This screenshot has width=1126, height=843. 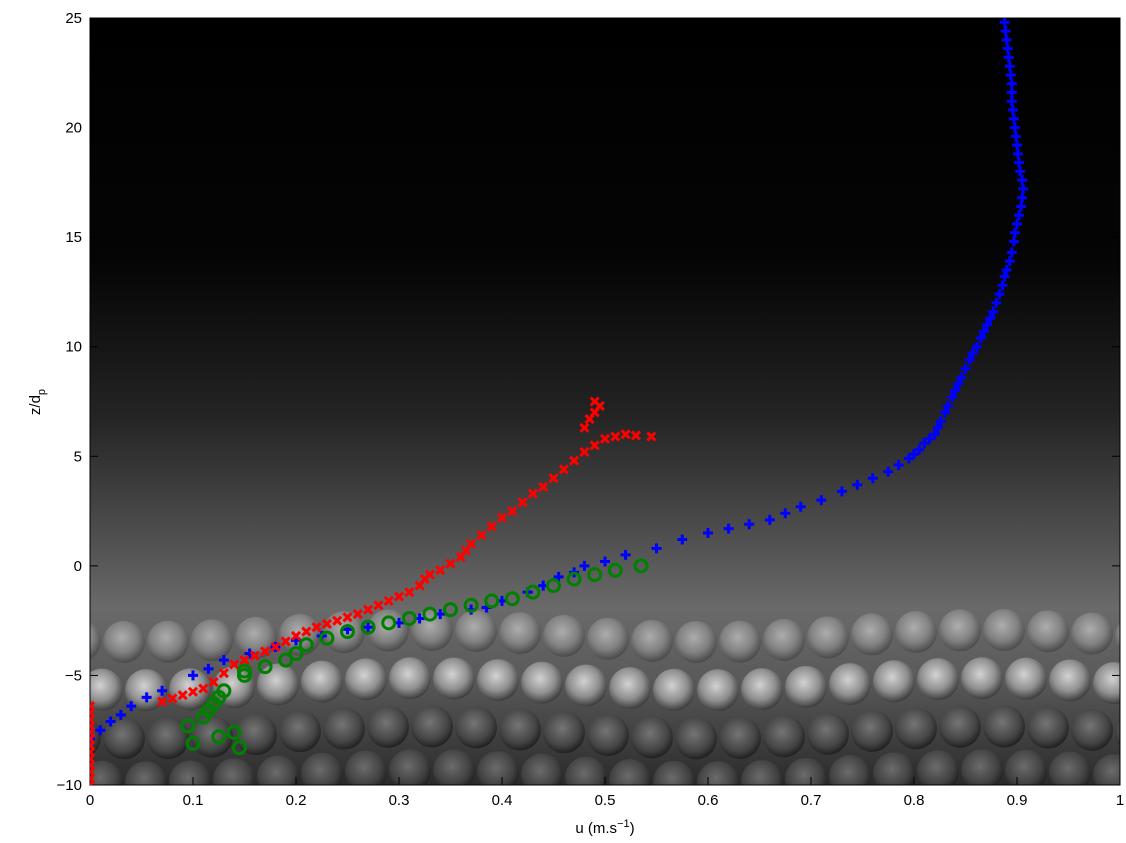 What do you see at coordinates (811, 800) in the screenshot?
I see `x-tick-label: 0.7` at bounding box center [811, 800].